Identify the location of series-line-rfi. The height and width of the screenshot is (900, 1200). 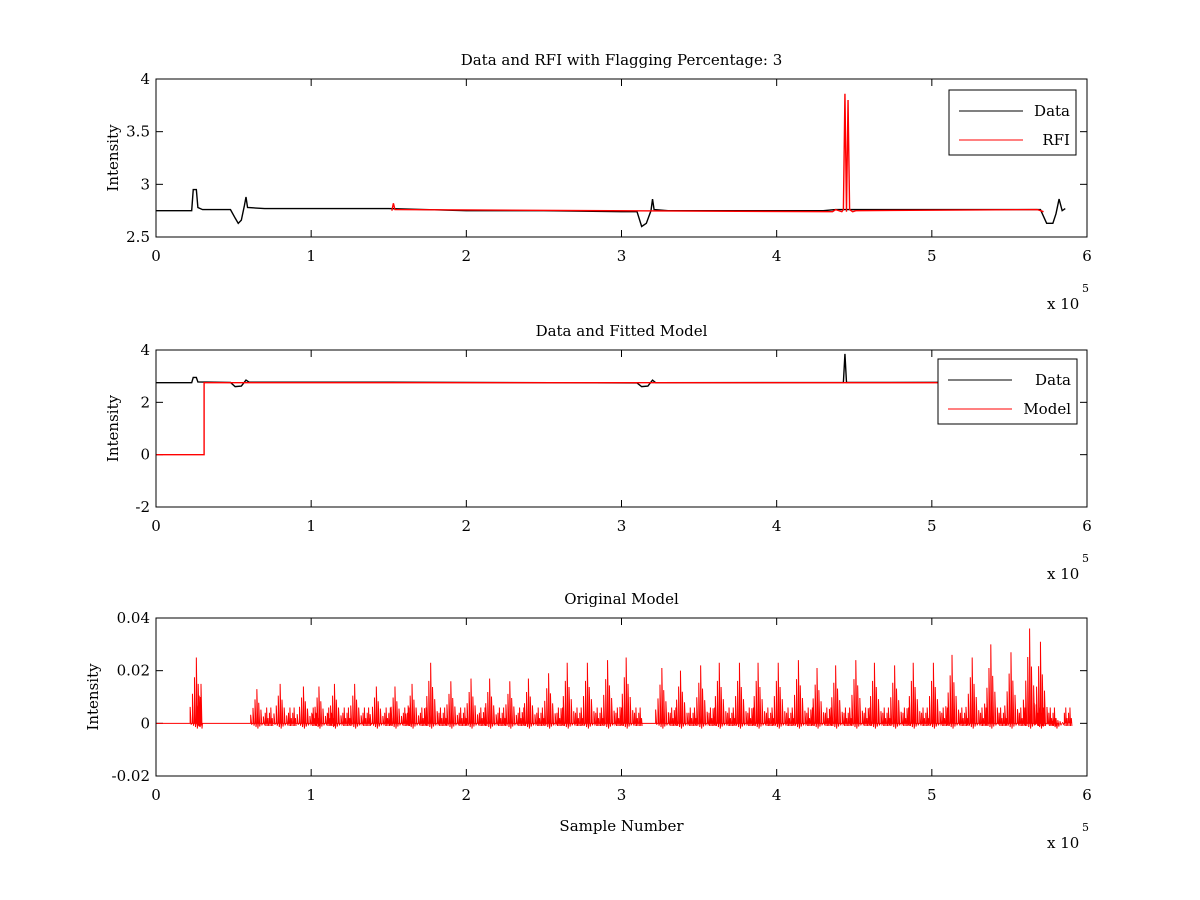
(717, 153).